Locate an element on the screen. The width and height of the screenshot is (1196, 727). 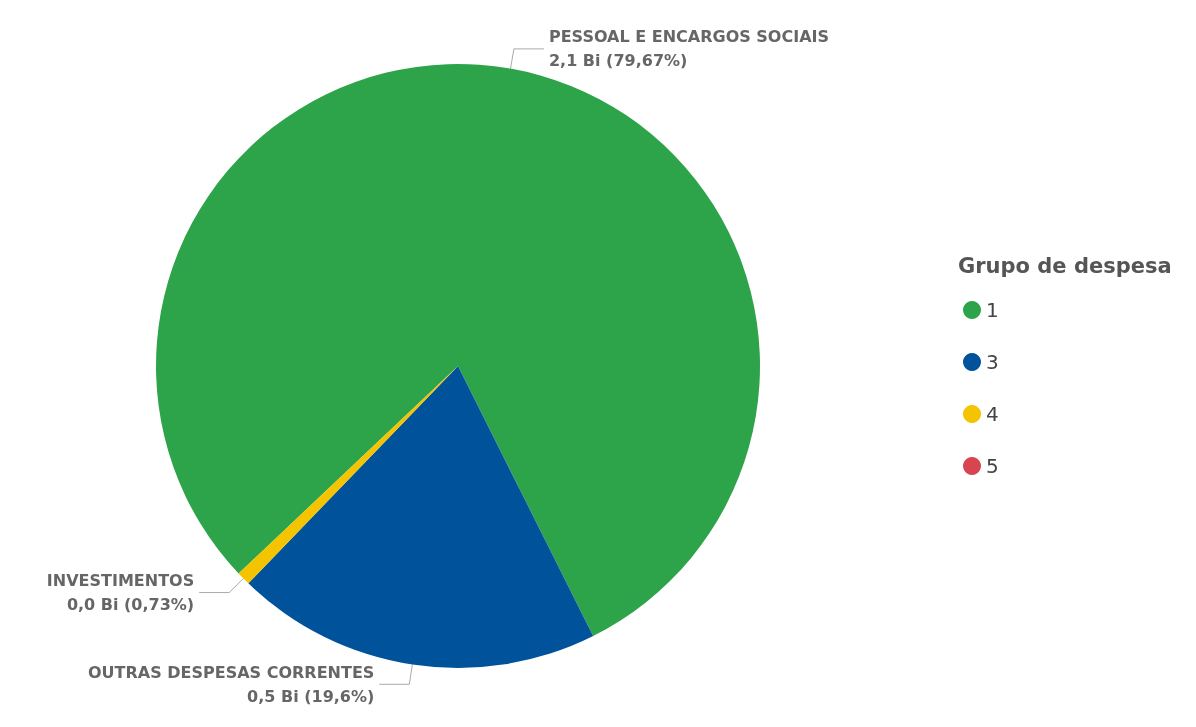
legend-label: 1 is located at coordinates (992, 310).